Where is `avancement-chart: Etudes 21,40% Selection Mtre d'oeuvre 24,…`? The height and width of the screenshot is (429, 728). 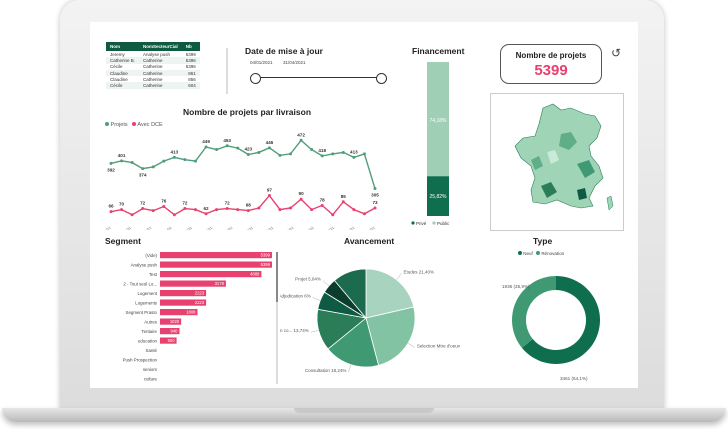
avancement-chart: Etudes 21,40% Selection Mtre d'oeuvre 24,… is located at coordinates (370, 317).